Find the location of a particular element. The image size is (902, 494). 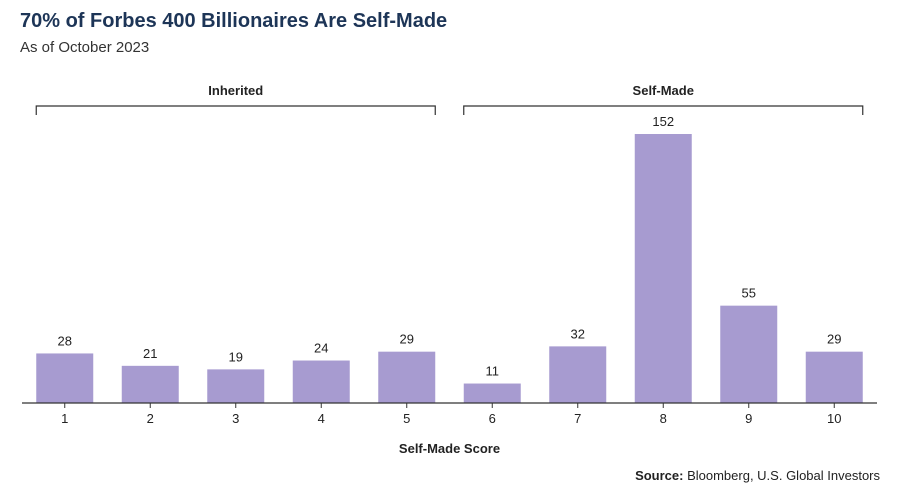

group-bracket-self-made is located at coordinates (663, 110).